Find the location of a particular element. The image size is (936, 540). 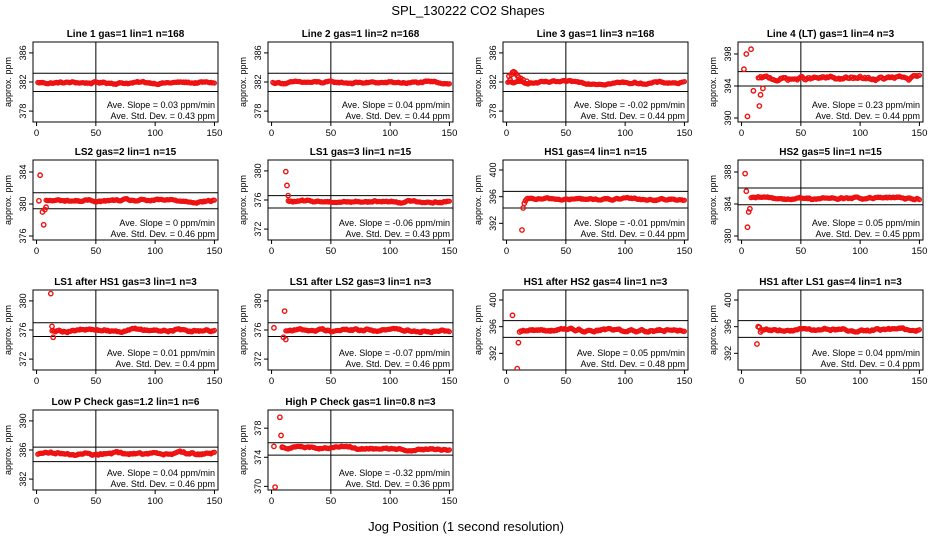

panel-title: HS2 gas=5 lin=1 n=15 is located at coordinates (830, 152).